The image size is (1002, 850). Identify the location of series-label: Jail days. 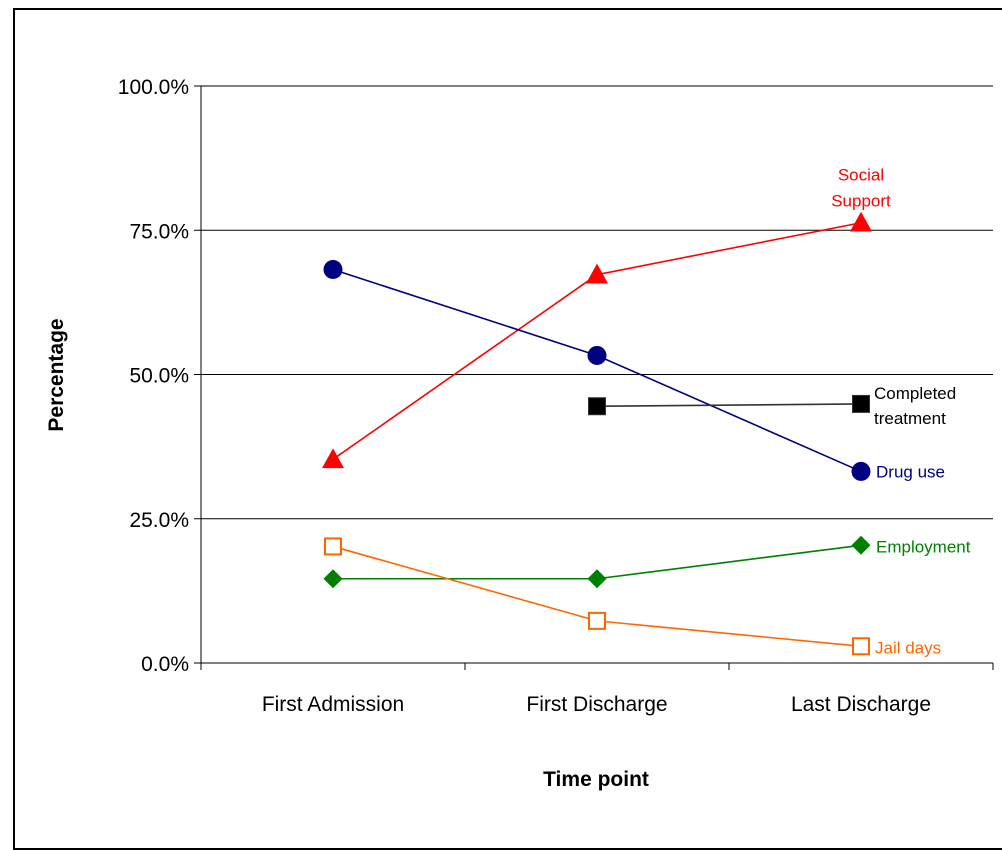
(908, 647).